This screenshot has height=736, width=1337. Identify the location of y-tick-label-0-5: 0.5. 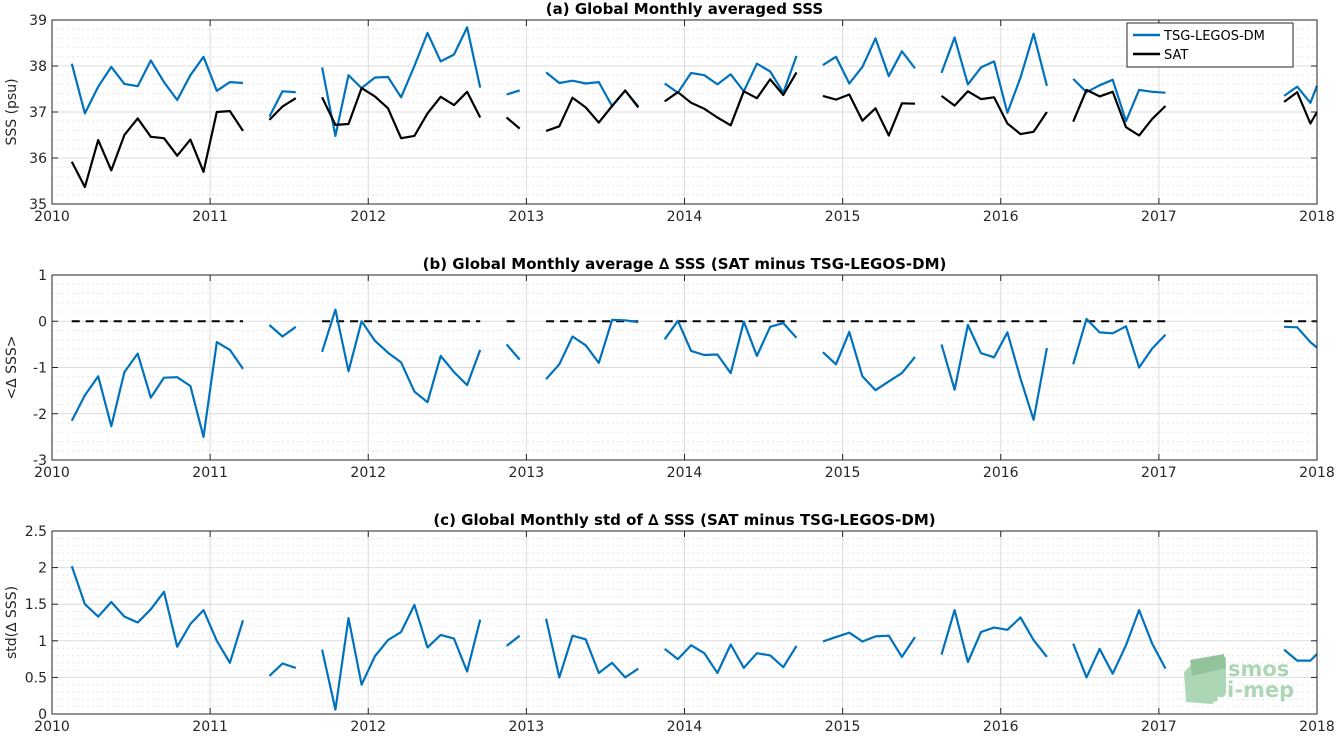
(36, 678).